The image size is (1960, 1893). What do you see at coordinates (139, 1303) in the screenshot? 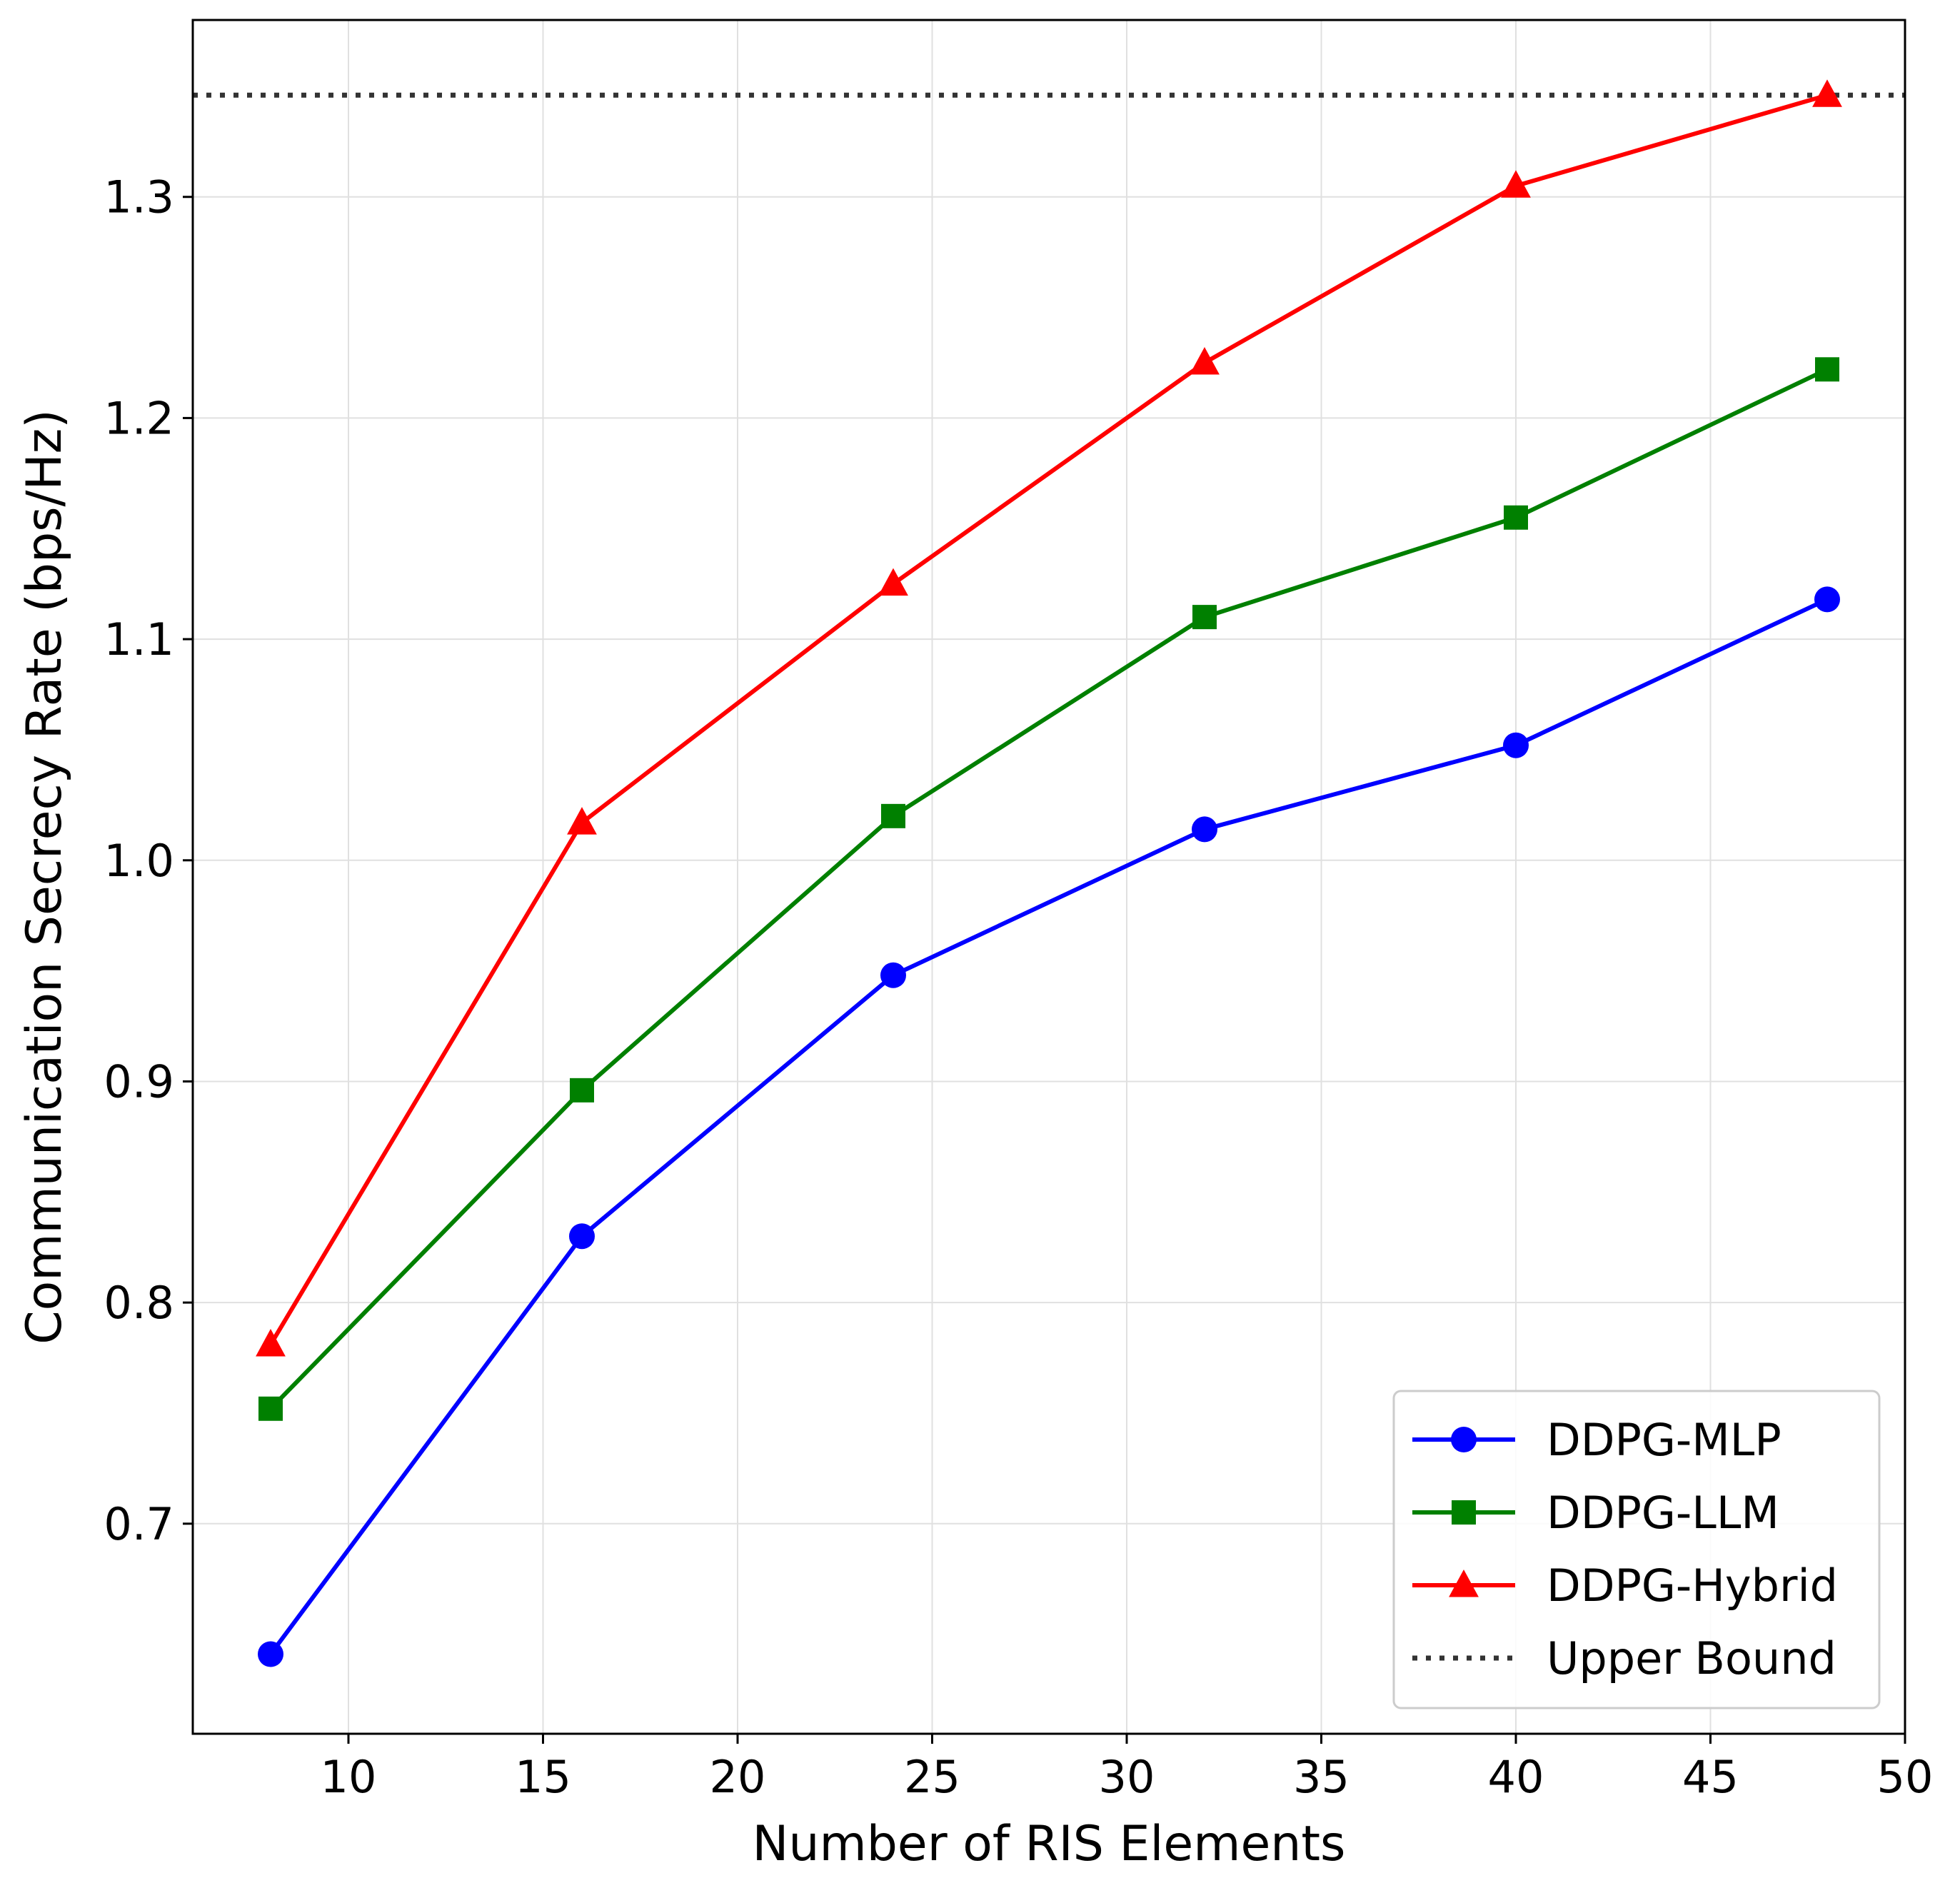
I see `y-tick-label: 0.8` at bounding box center [139, 1303].